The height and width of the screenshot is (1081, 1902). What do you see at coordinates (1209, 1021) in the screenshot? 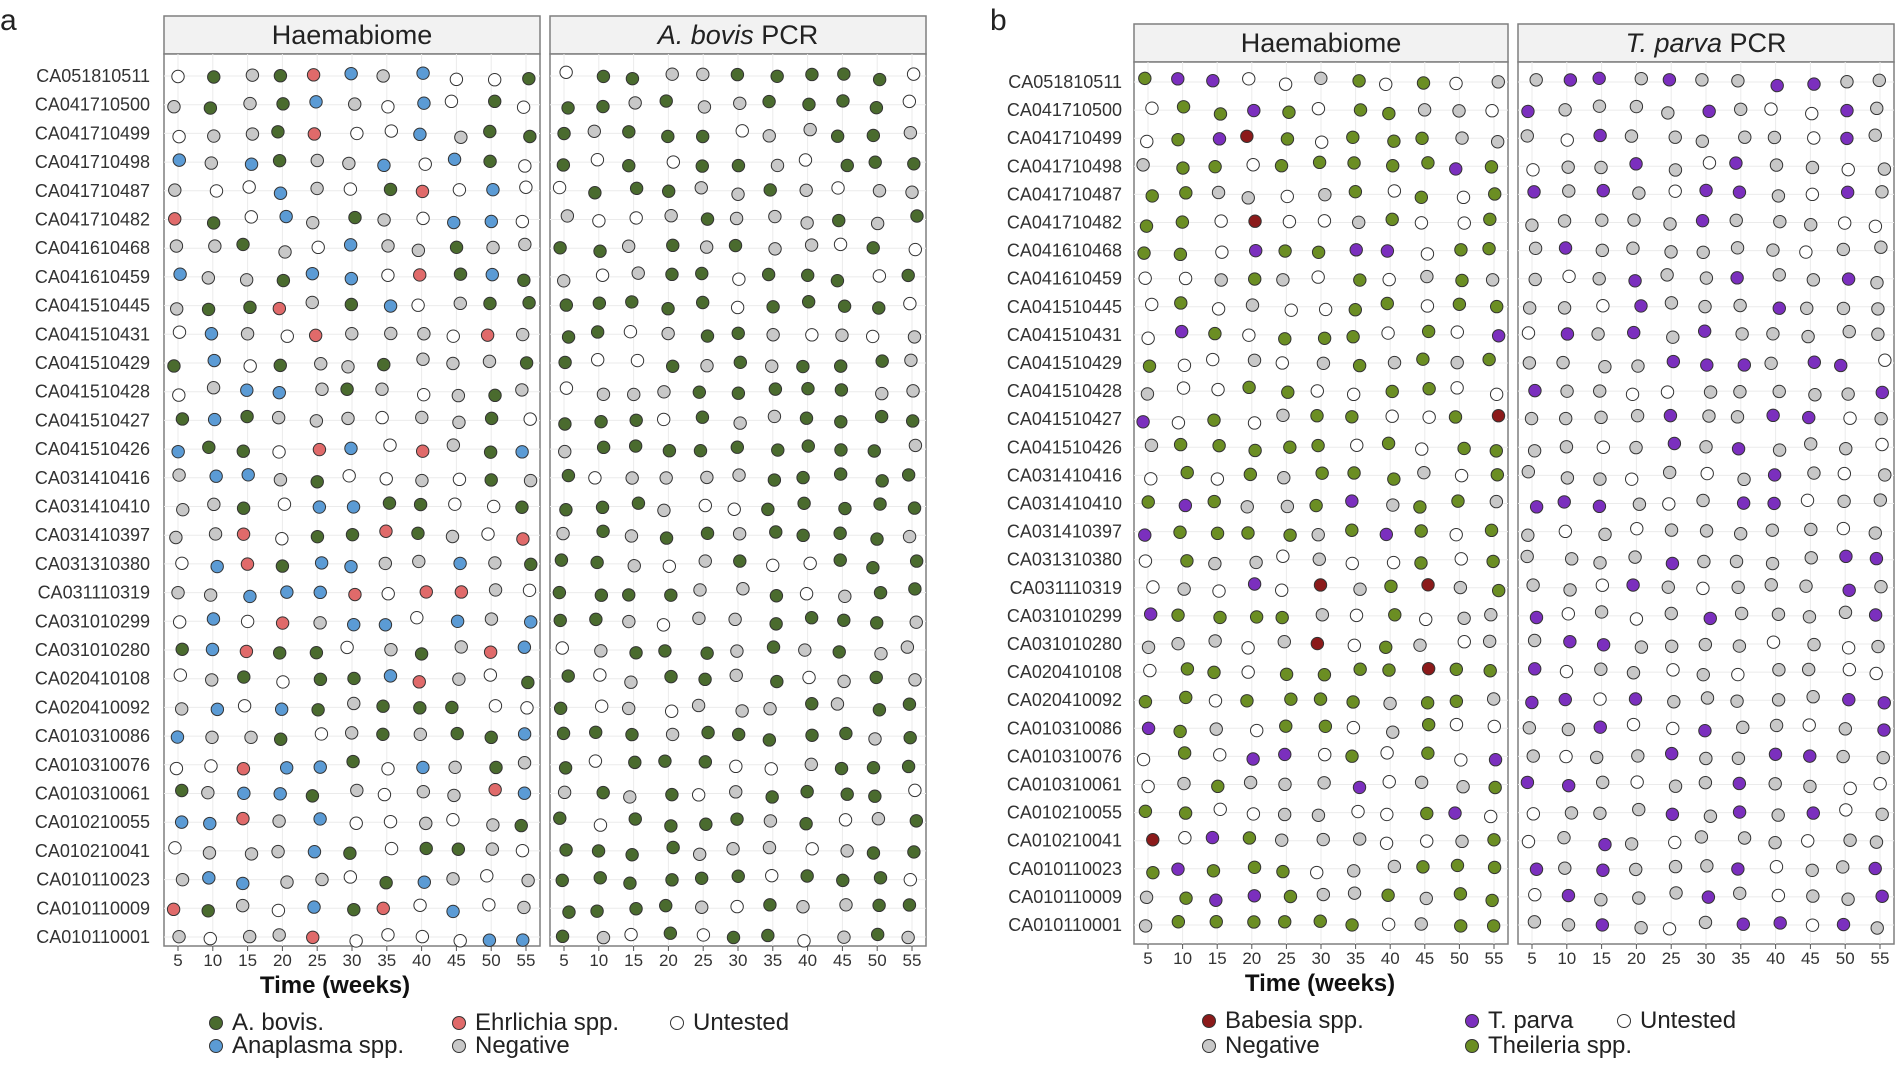
I see `legend-swatch` at bounding box center [1209, 1021].